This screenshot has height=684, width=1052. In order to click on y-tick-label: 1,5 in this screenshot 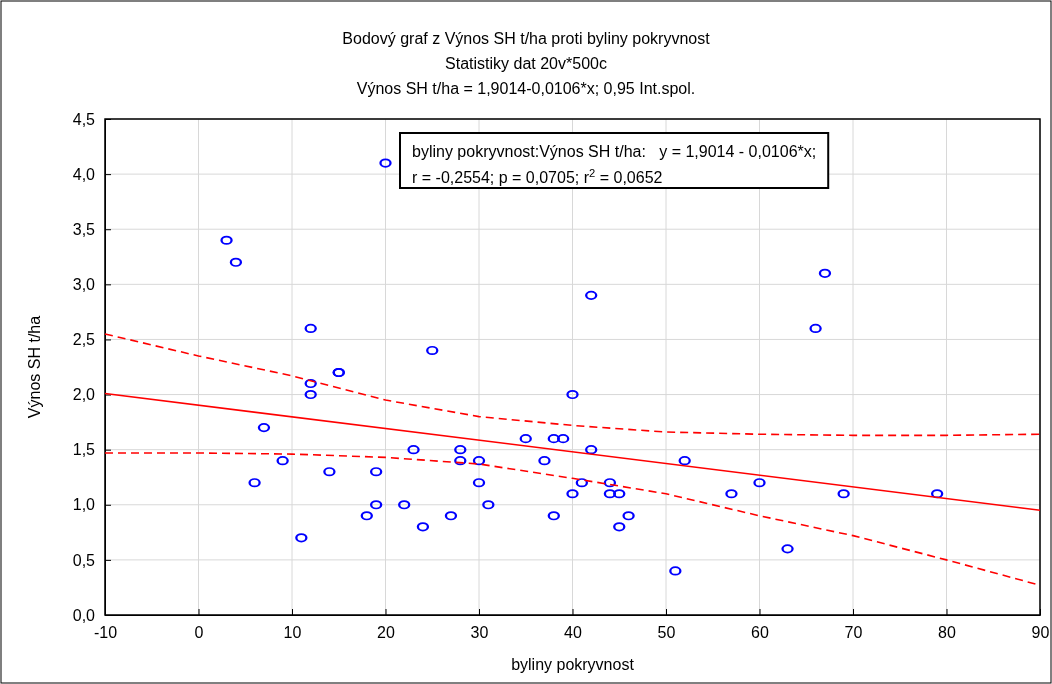, I will do `click(84, 450)`.